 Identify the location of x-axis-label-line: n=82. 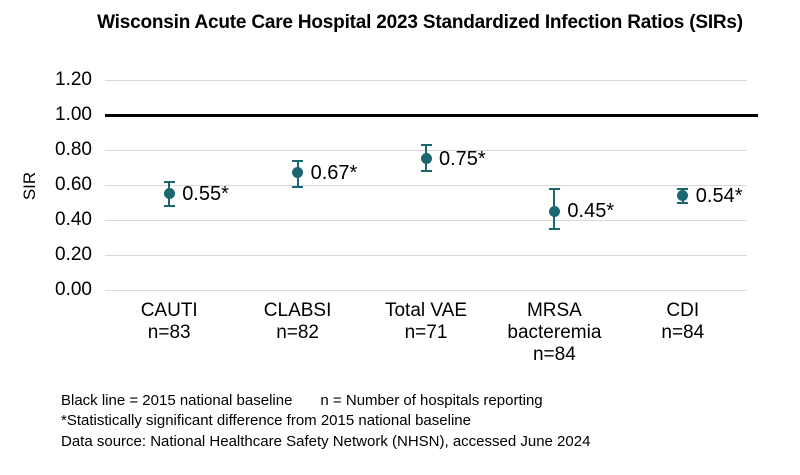
(297, 332).